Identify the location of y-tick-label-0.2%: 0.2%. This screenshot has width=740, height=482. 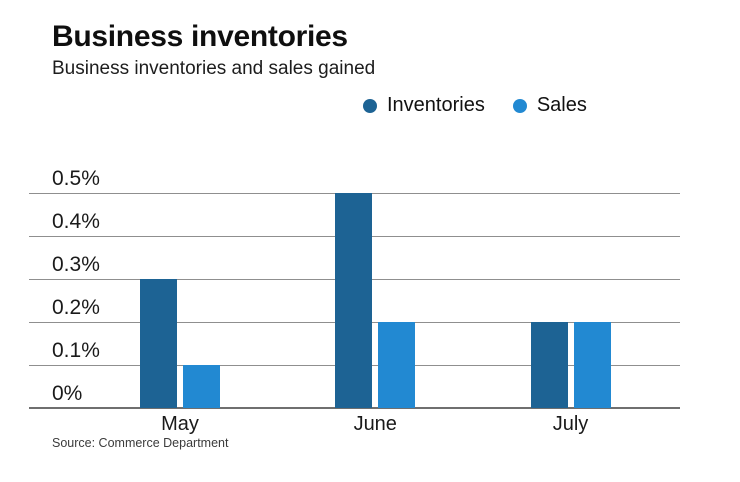
(76, 307).